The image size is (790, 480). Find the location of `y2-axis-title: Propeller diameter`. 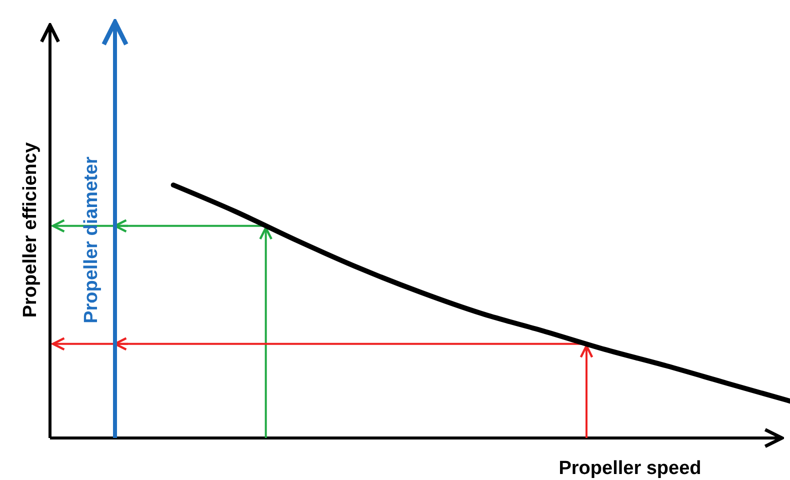

y2-axis-title: Propeller diameter is located at coordinates (91, 240).